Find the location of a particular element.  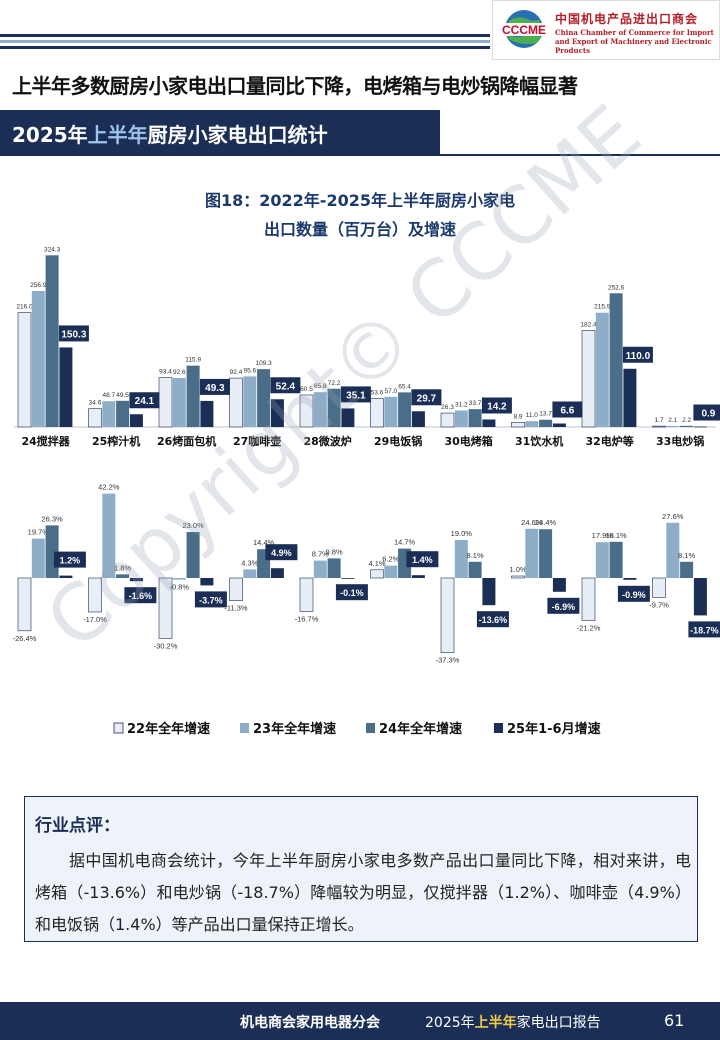

data-label-quantity: 215.9 is located at coordinates (602, 307).